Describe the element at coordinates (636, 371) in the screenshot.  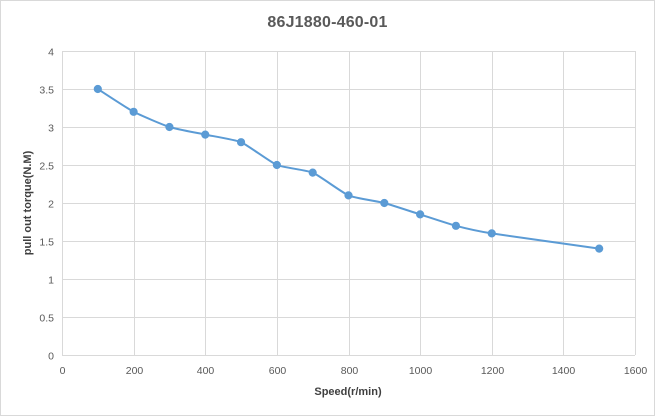
I see `x-tick-label: 1600` at that location.